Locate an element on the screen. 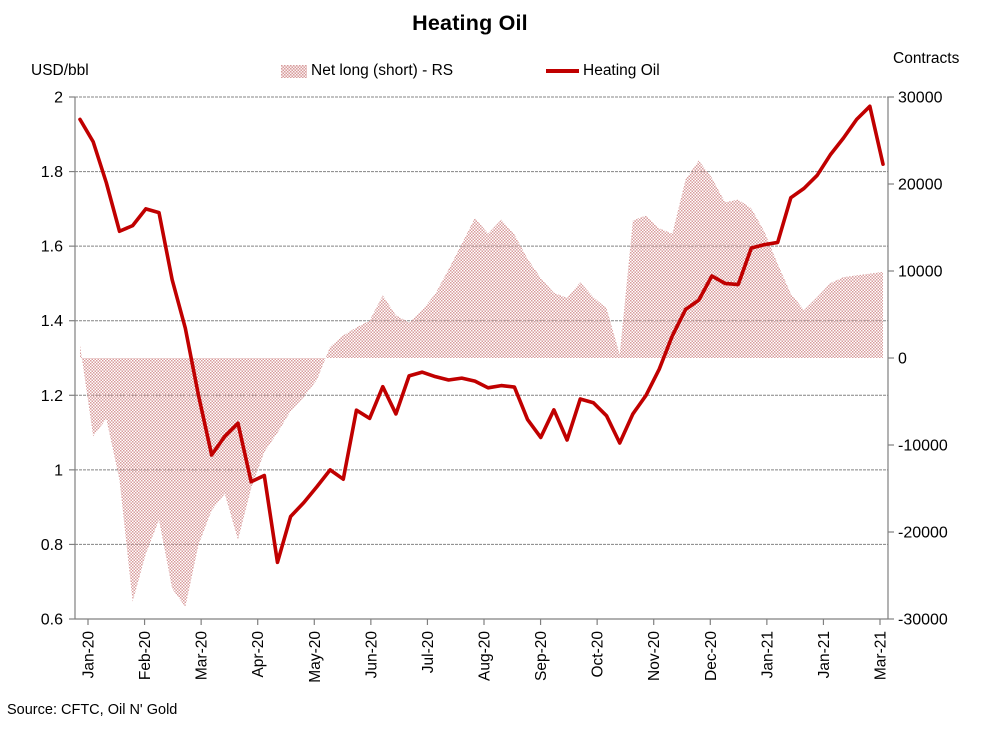  left-axis-tick-label: 1.2 is located at coordinates (52, 396).